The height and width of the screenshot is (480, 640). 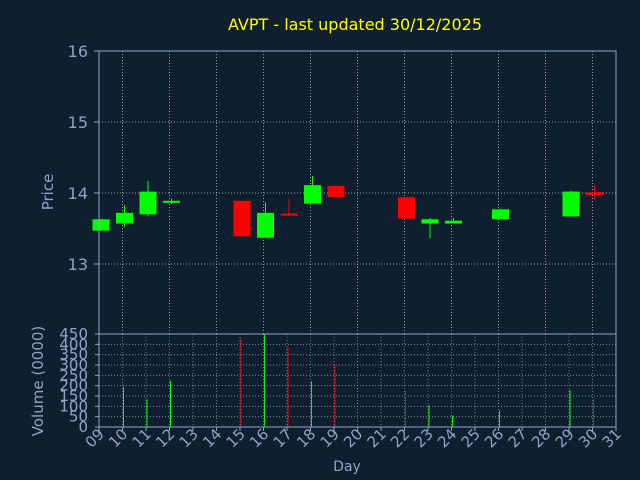 What do you see at coordinates (355, 24) in the screenshot?
I see `chart-title: AVPT - last updated 30/12/2025` at bounding box center [355, 24].